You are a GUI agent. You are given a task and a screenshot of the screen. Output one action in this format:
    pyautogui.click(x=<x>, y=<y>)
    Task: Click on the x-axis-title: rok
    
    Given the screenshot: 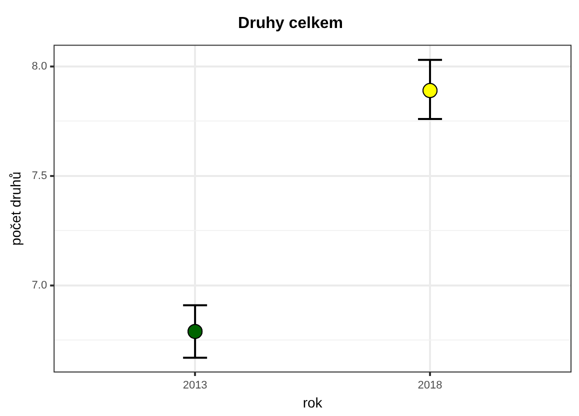 What is the action you would take?
    pyautogui.click(x=313, y=402)
    